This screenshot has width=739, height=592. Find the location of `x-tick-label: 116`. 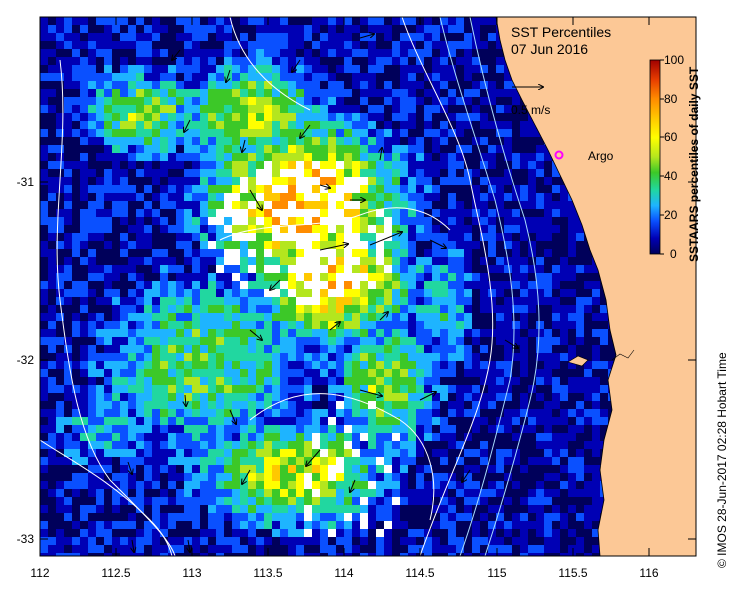

x-tick-label: 116 is located at coordinates (648, 573).